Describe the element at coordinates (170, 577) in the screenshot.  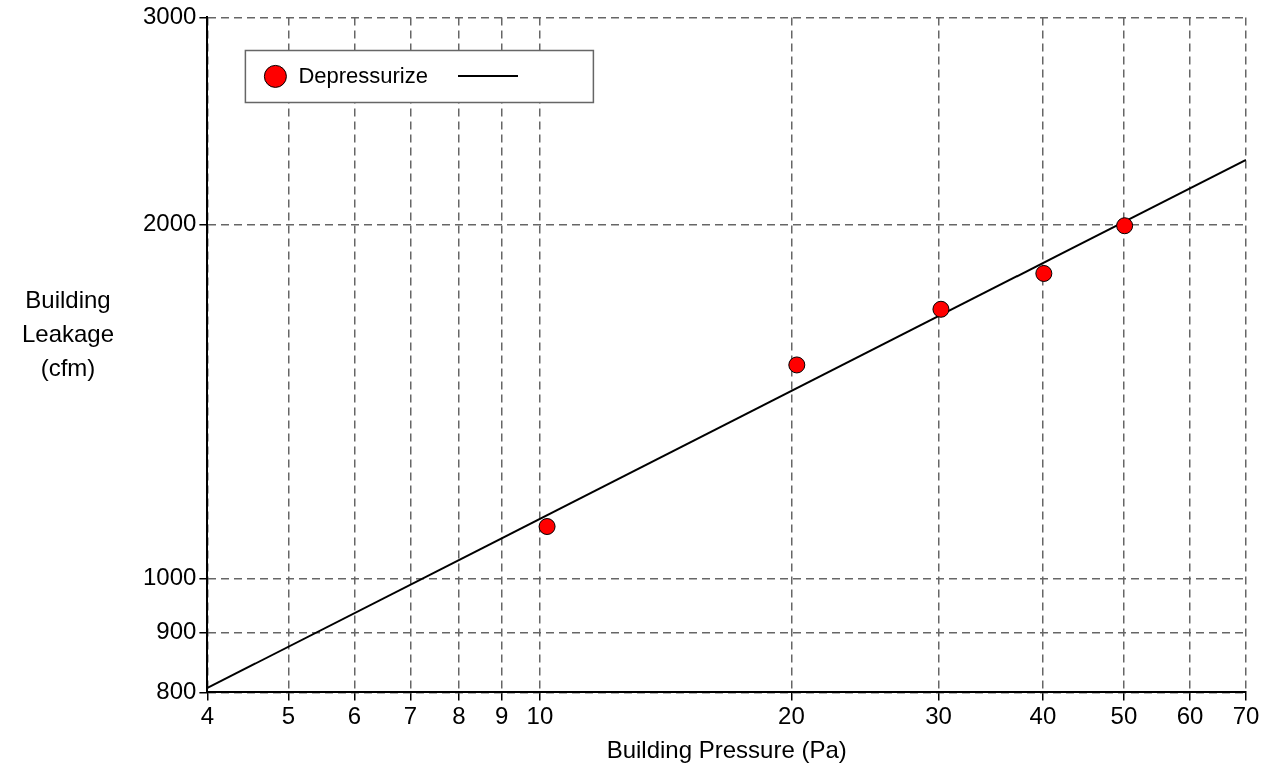
I see `y-tick-label: 1000` at that location.